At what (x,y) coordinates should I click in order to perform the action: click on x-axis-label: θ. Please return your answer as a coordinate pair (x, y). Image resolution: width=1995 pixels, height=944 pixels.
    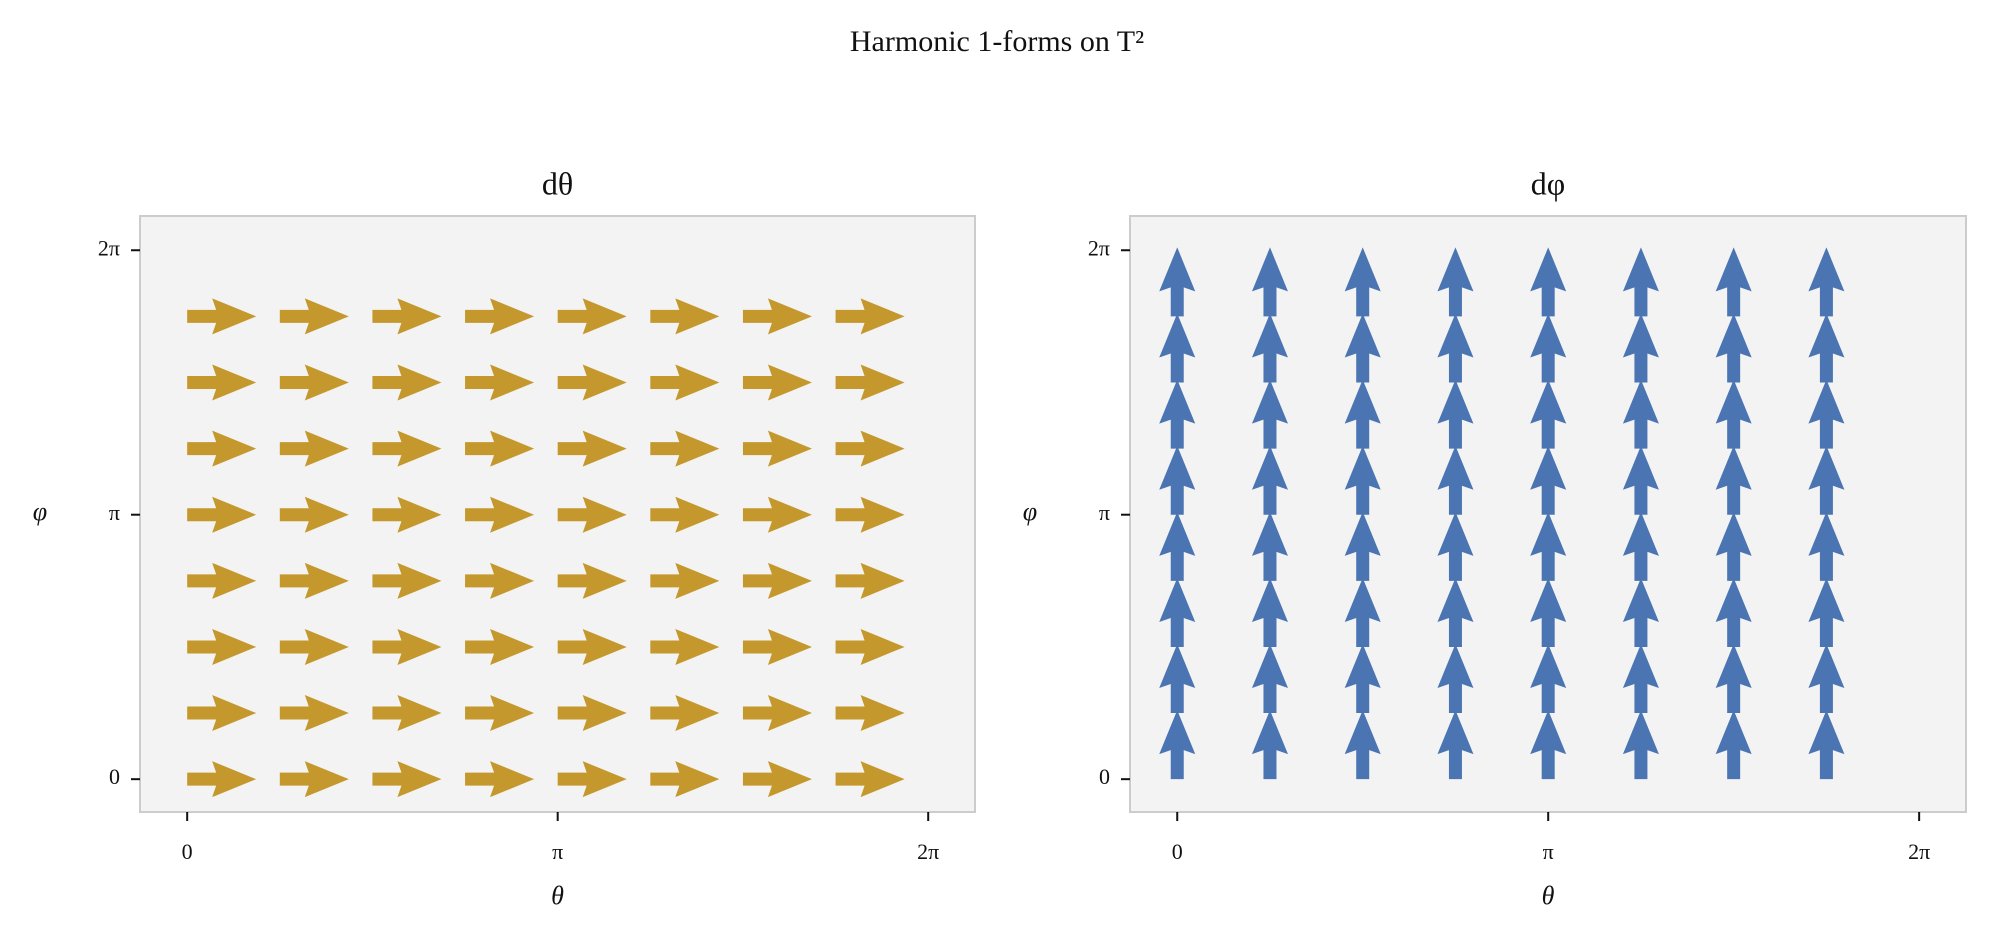
    Looking at the image, I should click on (557, 895).